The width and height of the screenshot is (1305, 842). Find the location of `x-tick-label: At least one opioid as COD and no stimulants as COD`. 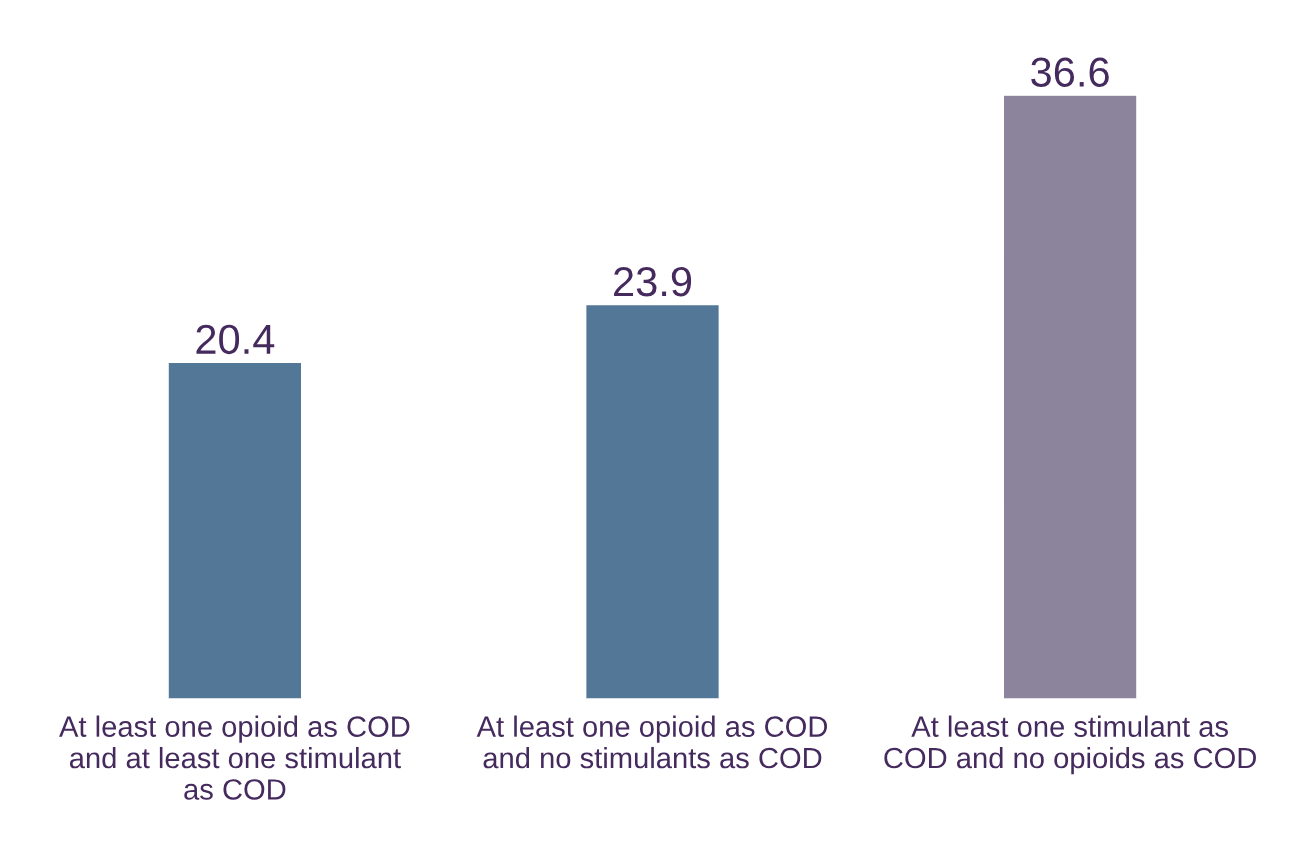

x-tick-label: At least one opioid as COD and no stimulants as COD is located at coordinates (652, 742).